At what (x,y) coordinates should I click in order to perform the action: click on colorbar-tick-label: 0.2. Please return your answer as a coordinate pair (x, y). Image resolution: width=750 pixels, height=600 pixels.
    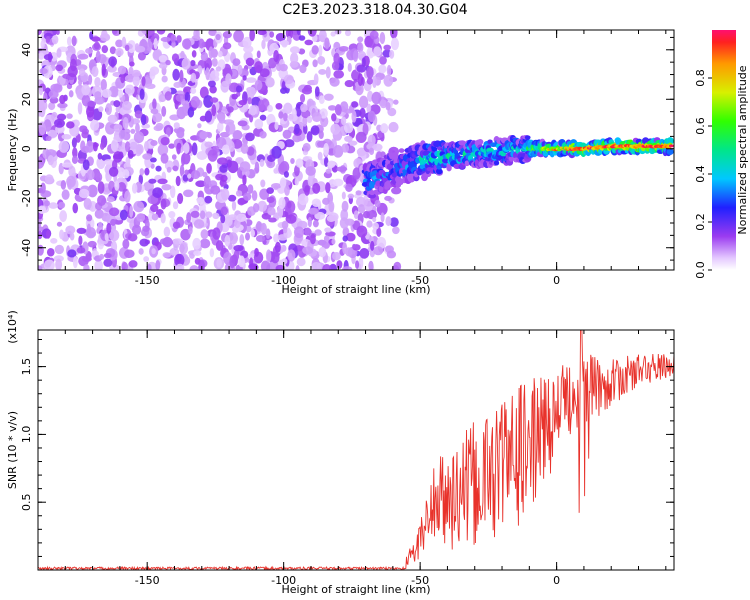
    Looking at the image, I should click on (700, 222).